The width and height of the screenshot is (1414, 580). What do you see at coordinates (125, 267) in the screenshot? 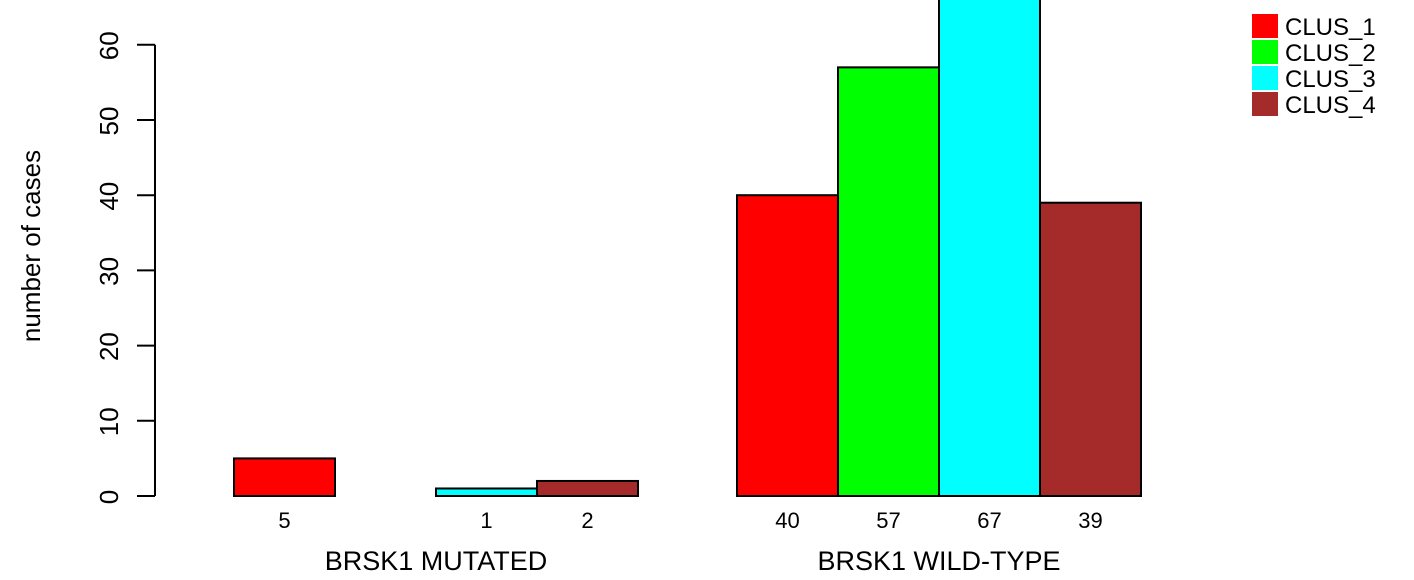
I see `y-axis: 0 10 20 30 40 50 60` at bounding box center [125, 267].